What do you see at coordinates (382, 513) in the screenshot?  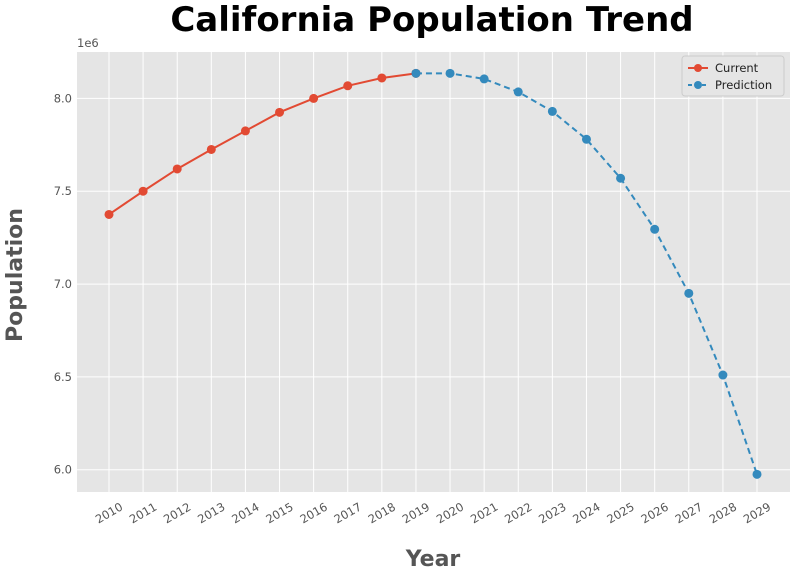 I see `x-tick-label: 2018` at bounding box center [382, 513].